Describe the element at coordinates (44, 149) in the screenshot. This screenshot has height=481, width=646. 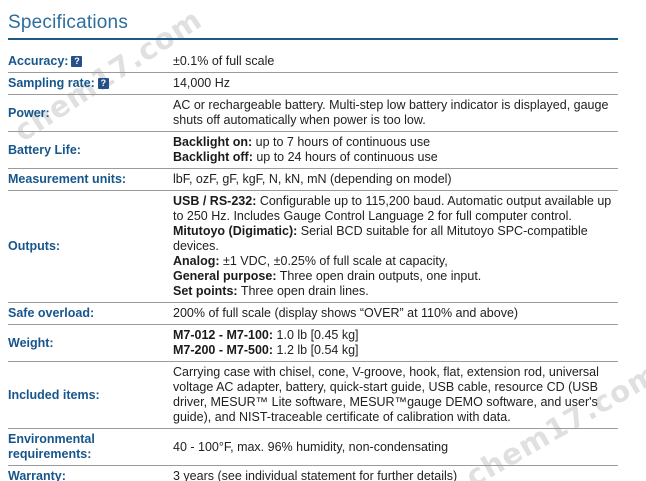
I see `spec-label-text: Battery Life:` at that location.